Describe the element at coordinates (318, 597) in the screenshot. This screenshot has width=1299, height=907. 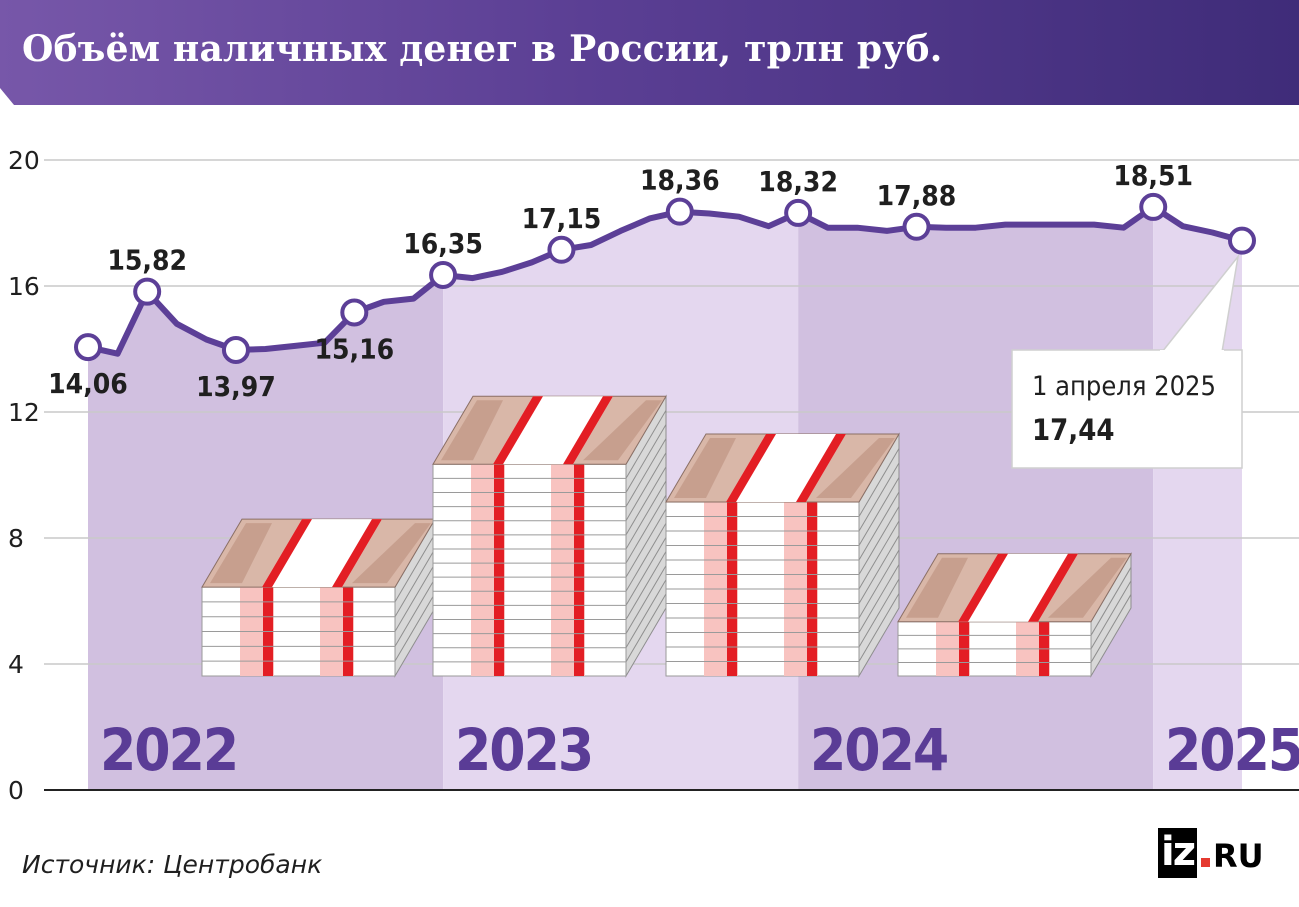
I see `stack-2022` at that location.